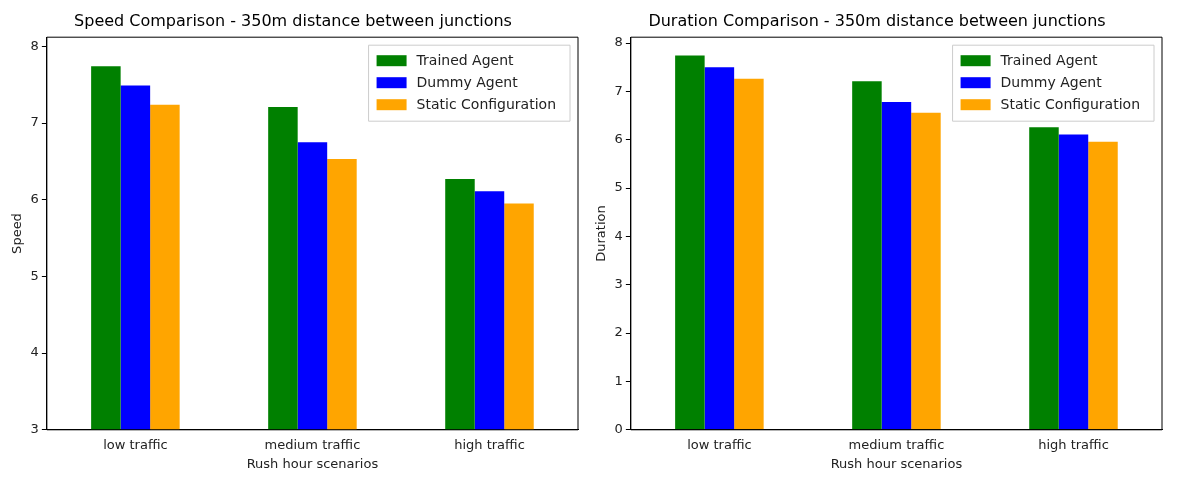 This screenshot has height=480, width=1180. What do you see at coordinates (618, 380) in the screenshot?
I see `y-tick-label: 1` at bounding box center [618, 380].